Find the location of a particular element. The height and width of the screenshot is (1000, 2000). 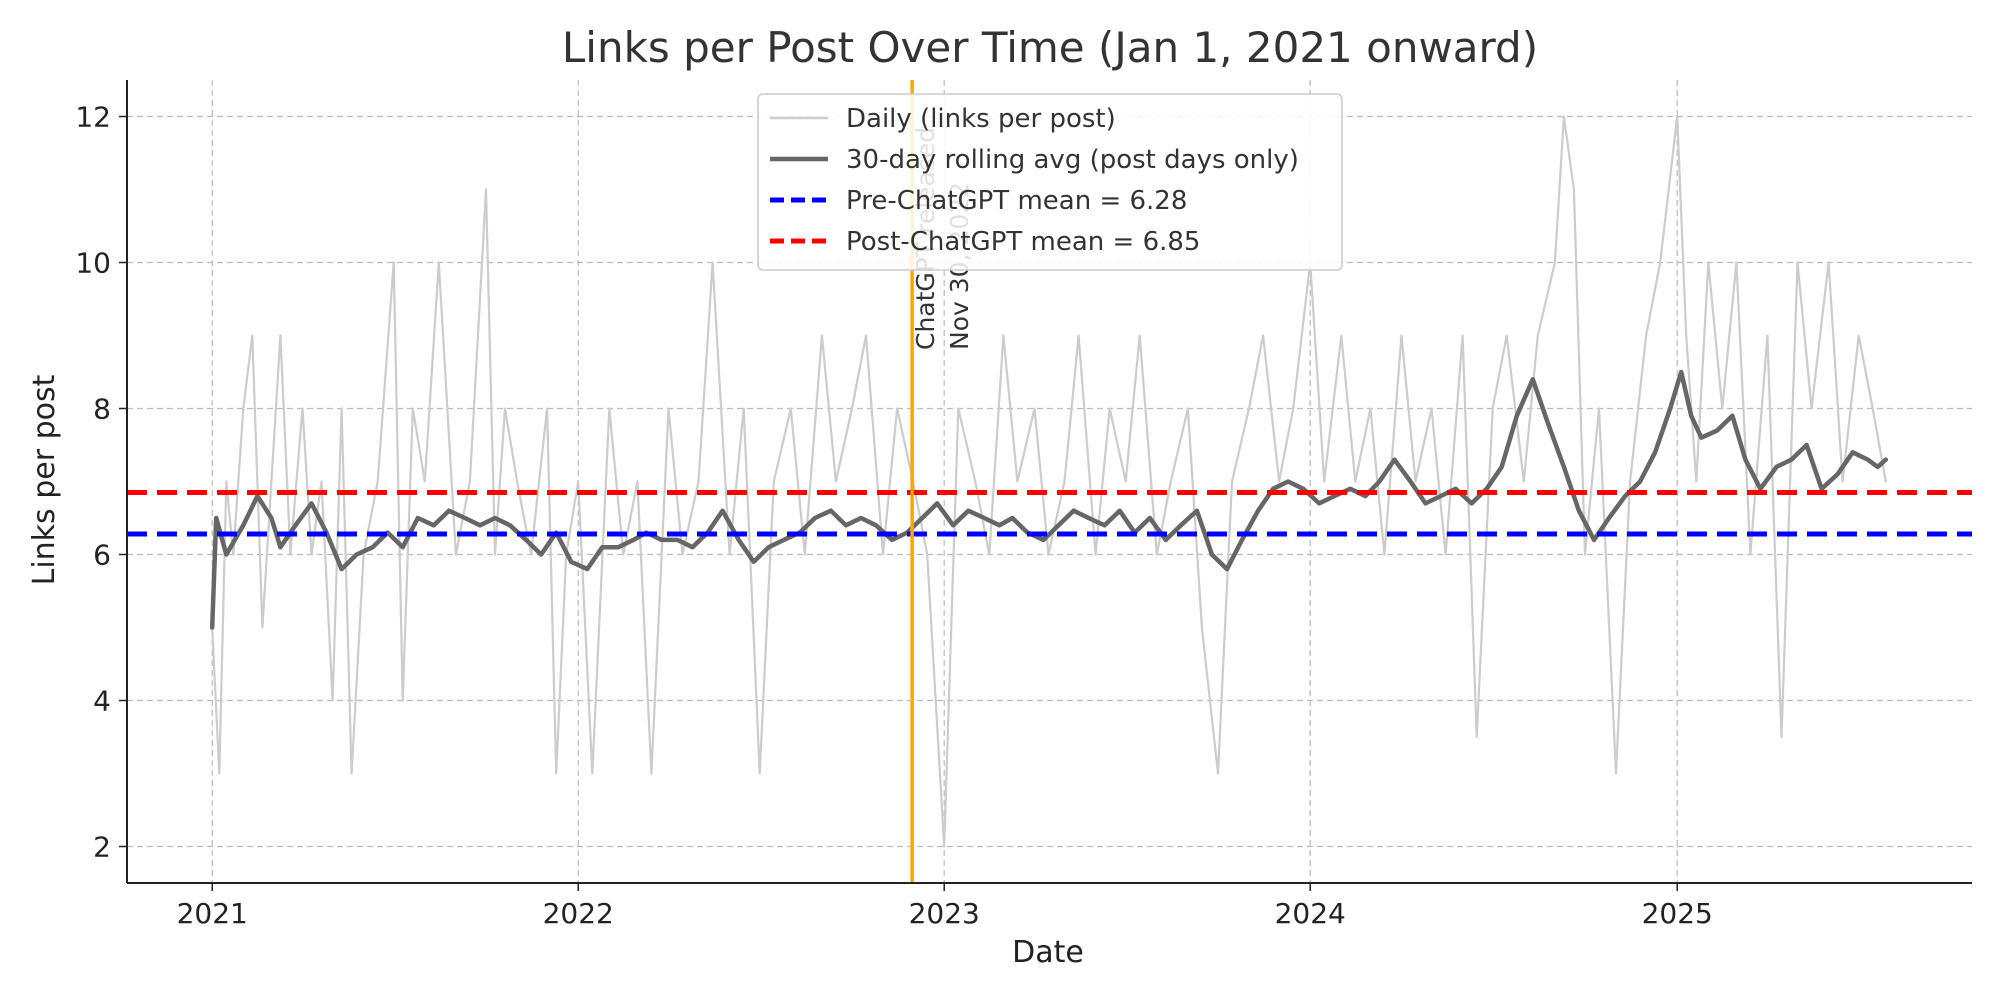

x-axis-title: Date is located at coordinates (1048, 952).